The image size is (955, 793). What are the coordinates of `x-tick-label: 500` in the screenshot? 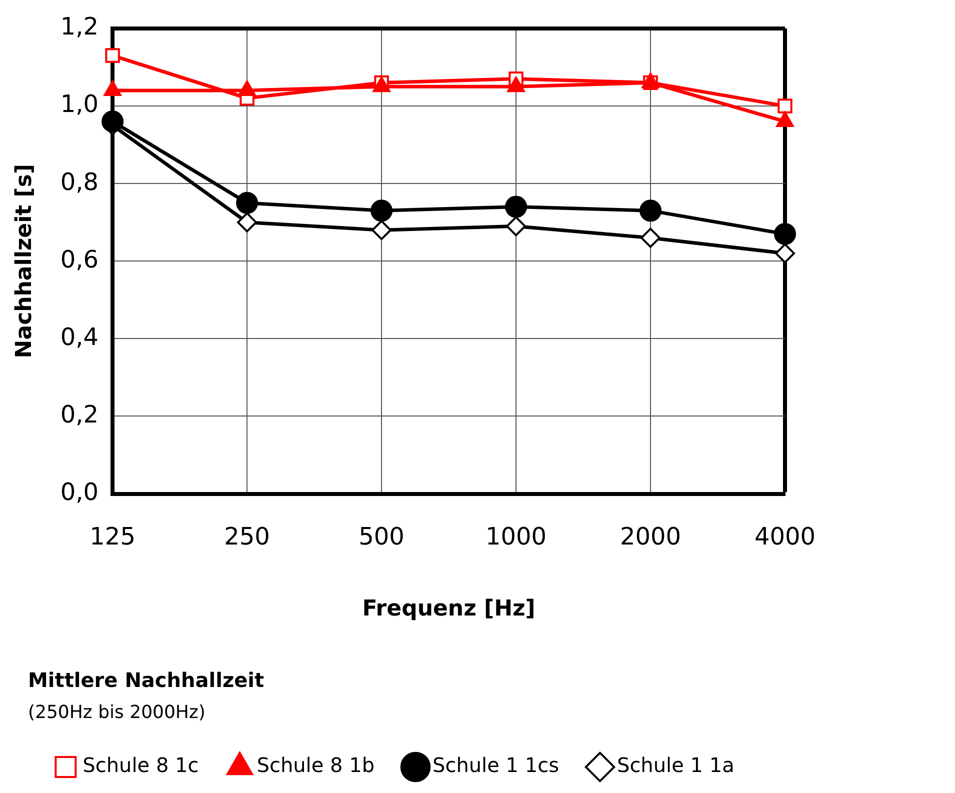 It's located at (381, 536).